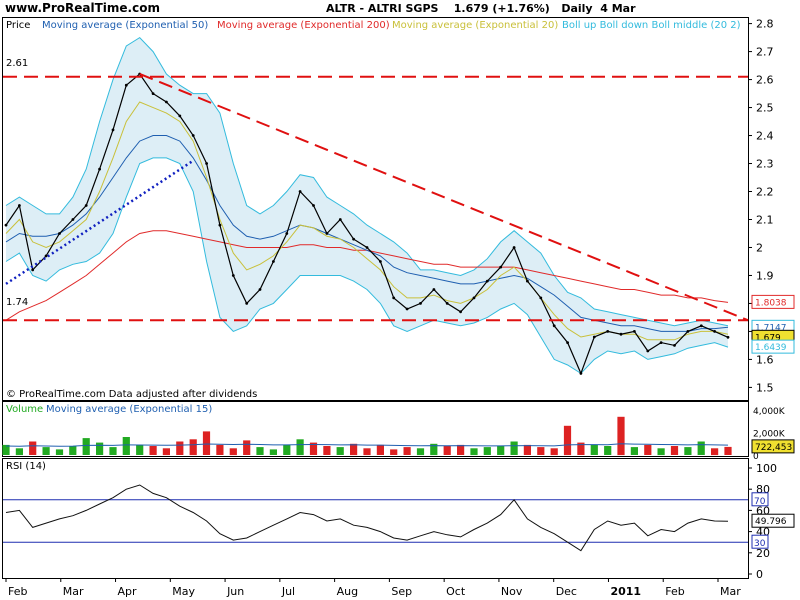 The height and width of the screenshot is (600, 800). I want to click on legend-bollinger: Boll up Boll down Boll middle (20 2), so click(651, 25).